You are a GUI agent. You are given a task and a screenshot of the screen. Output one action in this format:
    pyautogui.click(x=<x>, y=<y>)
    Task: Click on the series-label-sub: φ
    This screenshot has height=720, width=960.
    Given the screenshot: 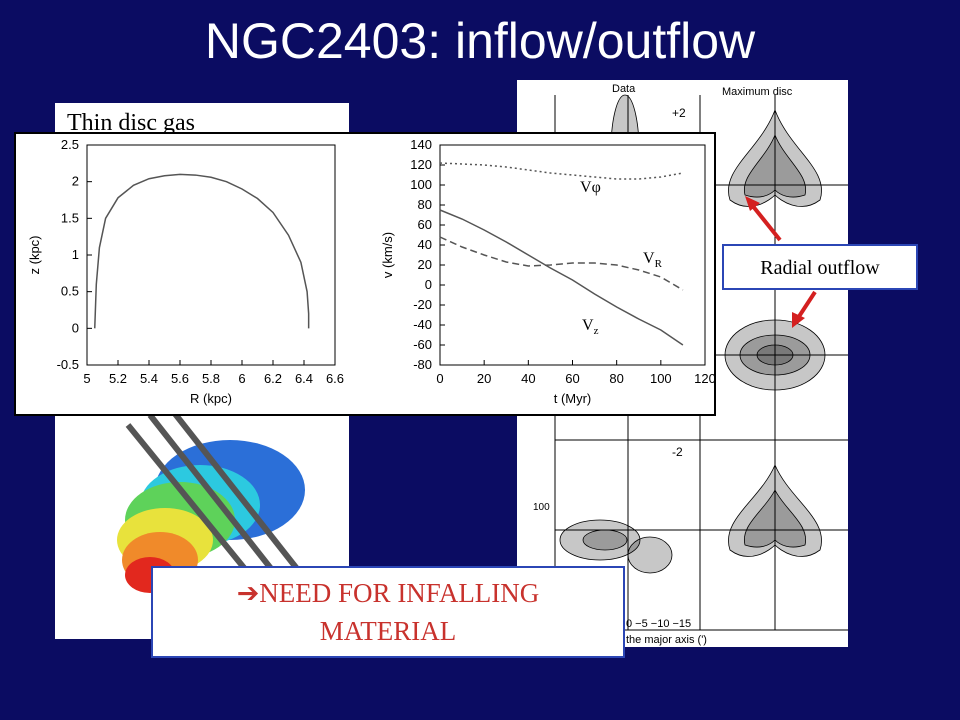 What is the action you would take?
    pyautogui.click(x=596, y=187)
    